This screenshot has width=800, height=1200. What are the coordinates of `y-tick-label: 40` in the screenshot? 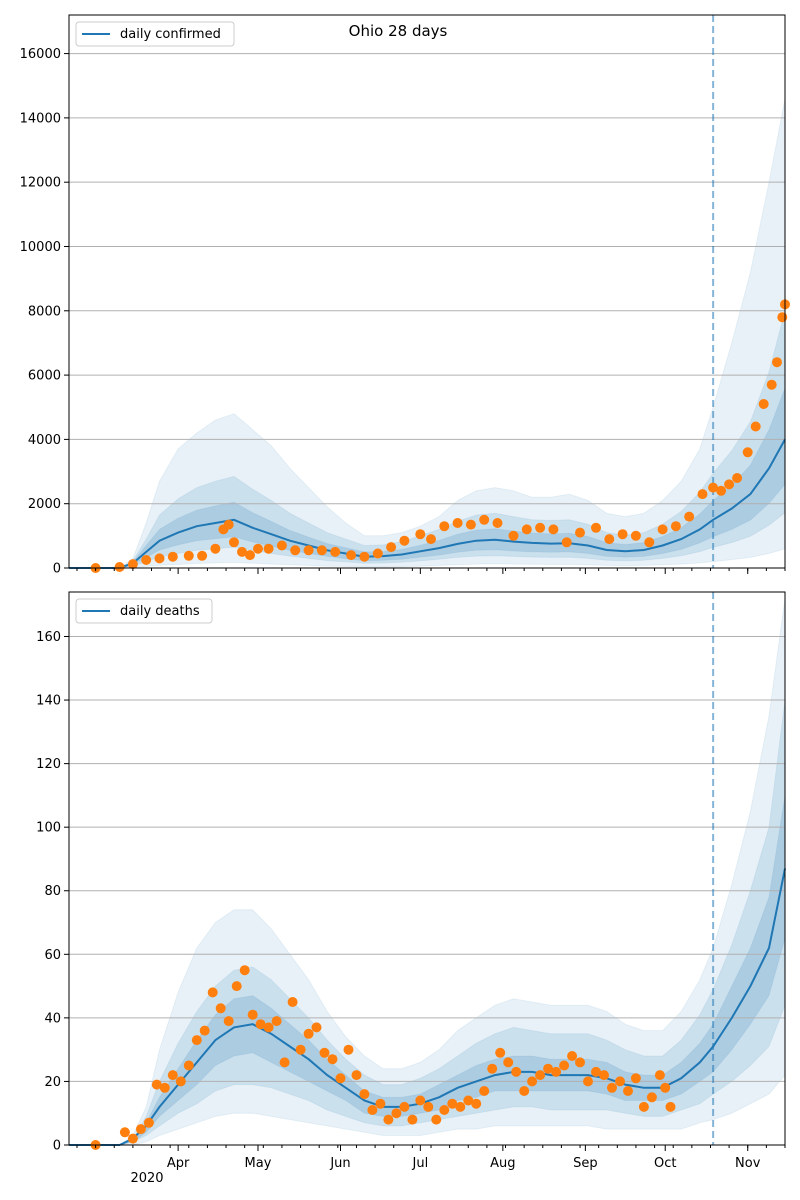 It's located at (52, 1018).